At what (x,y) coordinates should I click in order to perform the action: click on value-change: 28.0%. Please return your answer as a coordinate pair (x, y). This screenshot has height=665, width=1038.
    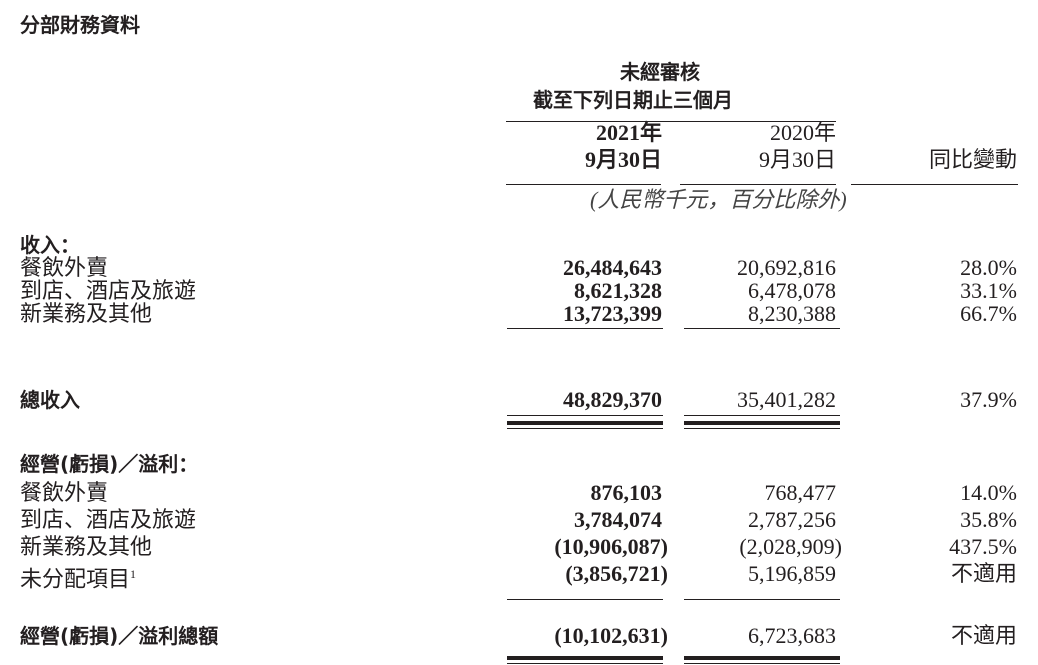
    Looking at the image, I should click on (988, 267).